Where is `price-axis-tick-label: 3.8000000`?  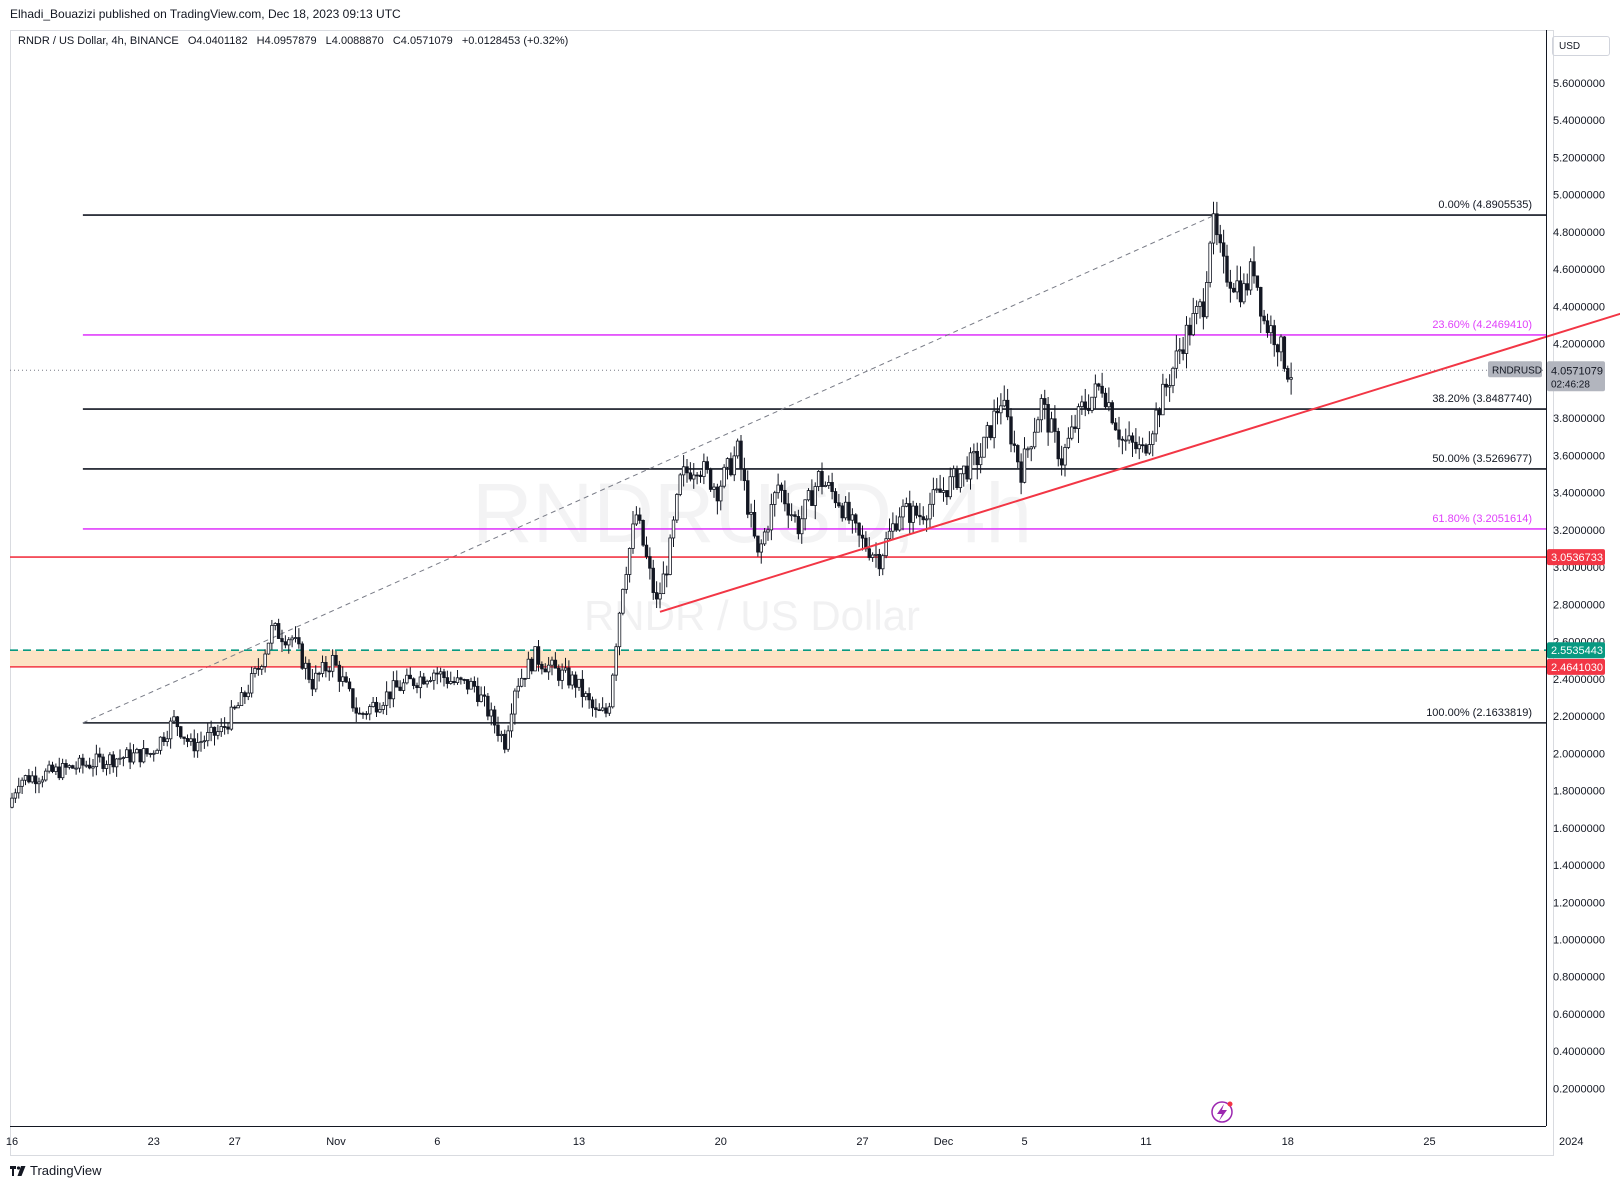 price-axis-tick-label: 3.8000000 is located at coordinates (1579, 419).